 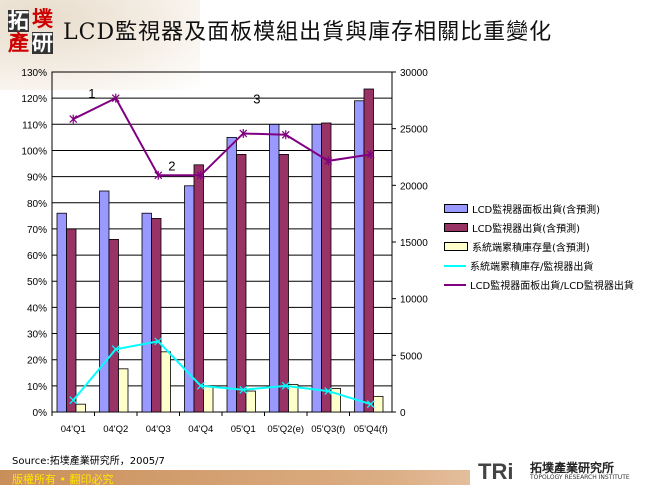 What do you see at coordinates (414, 243) in the screenshot?
I see `y-right-tick-label: 15000` at bounding box center [414, 243].